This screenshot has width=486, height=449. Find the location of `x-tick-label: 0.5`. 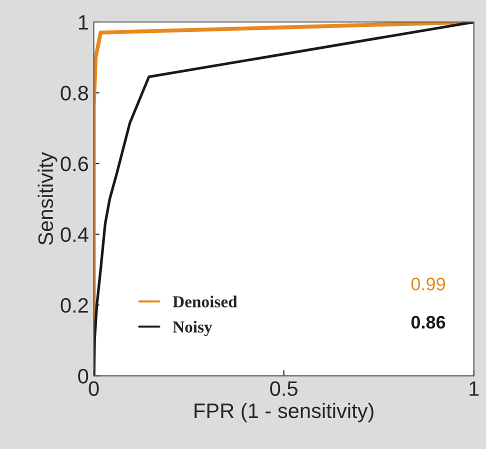

x-tick-label: 0.5 is located at coordinates (284, 388).